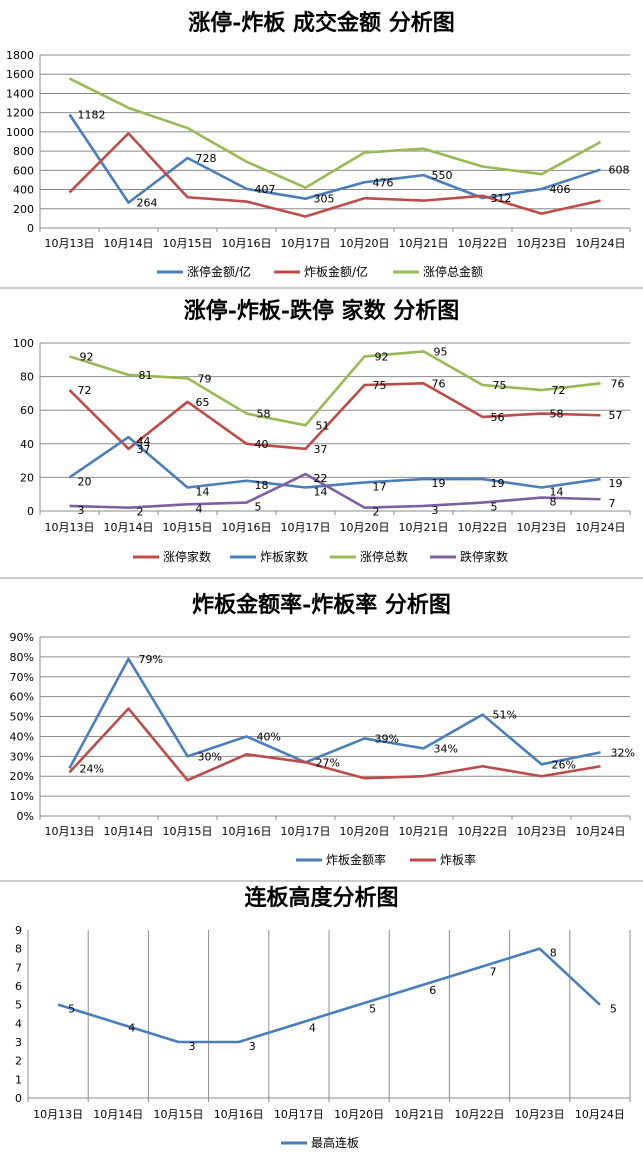 The width and height of the screenshot is (643, 1164). What do you see at coordinates (356, 859) in the screenshot?
I see `legend-label: 炸板金额率` at bounding box center [356, 859].